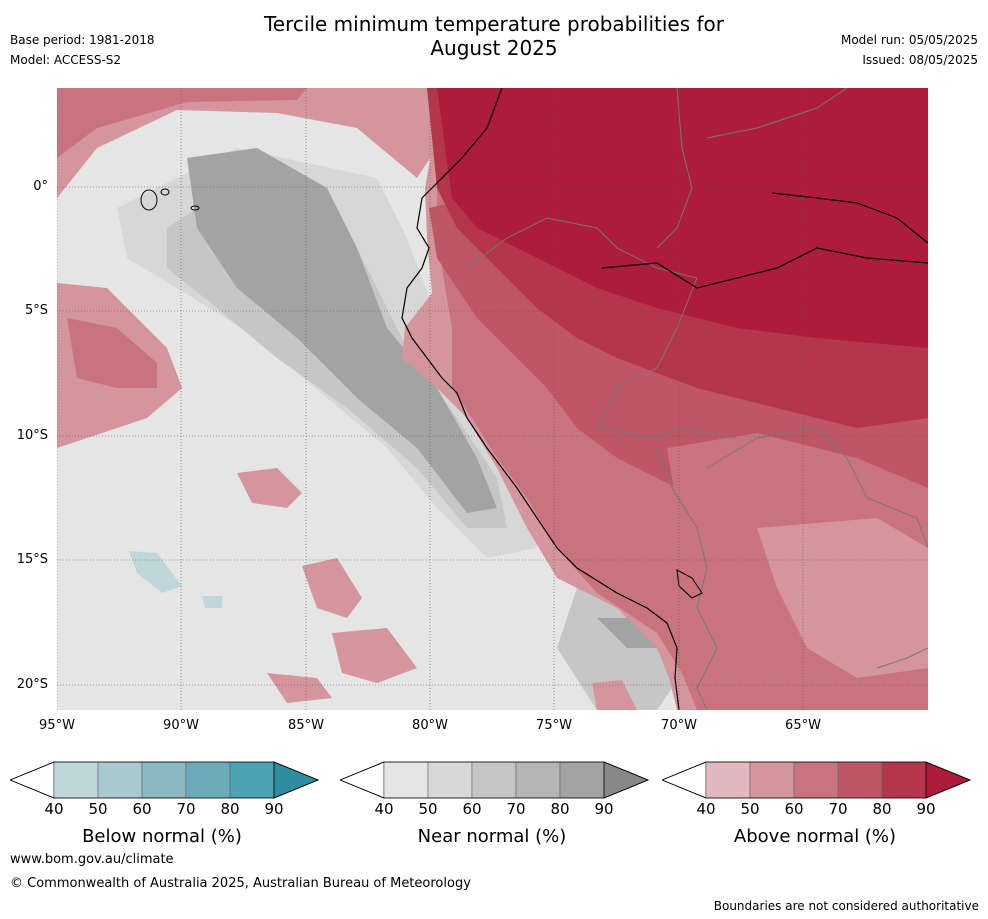 Image resolution: width=988 pixels, height=919 pixels. Describe the element at coordinates (82, 40) in the screenshot. I see `base-period: Base period: 1981-2018` at that location.